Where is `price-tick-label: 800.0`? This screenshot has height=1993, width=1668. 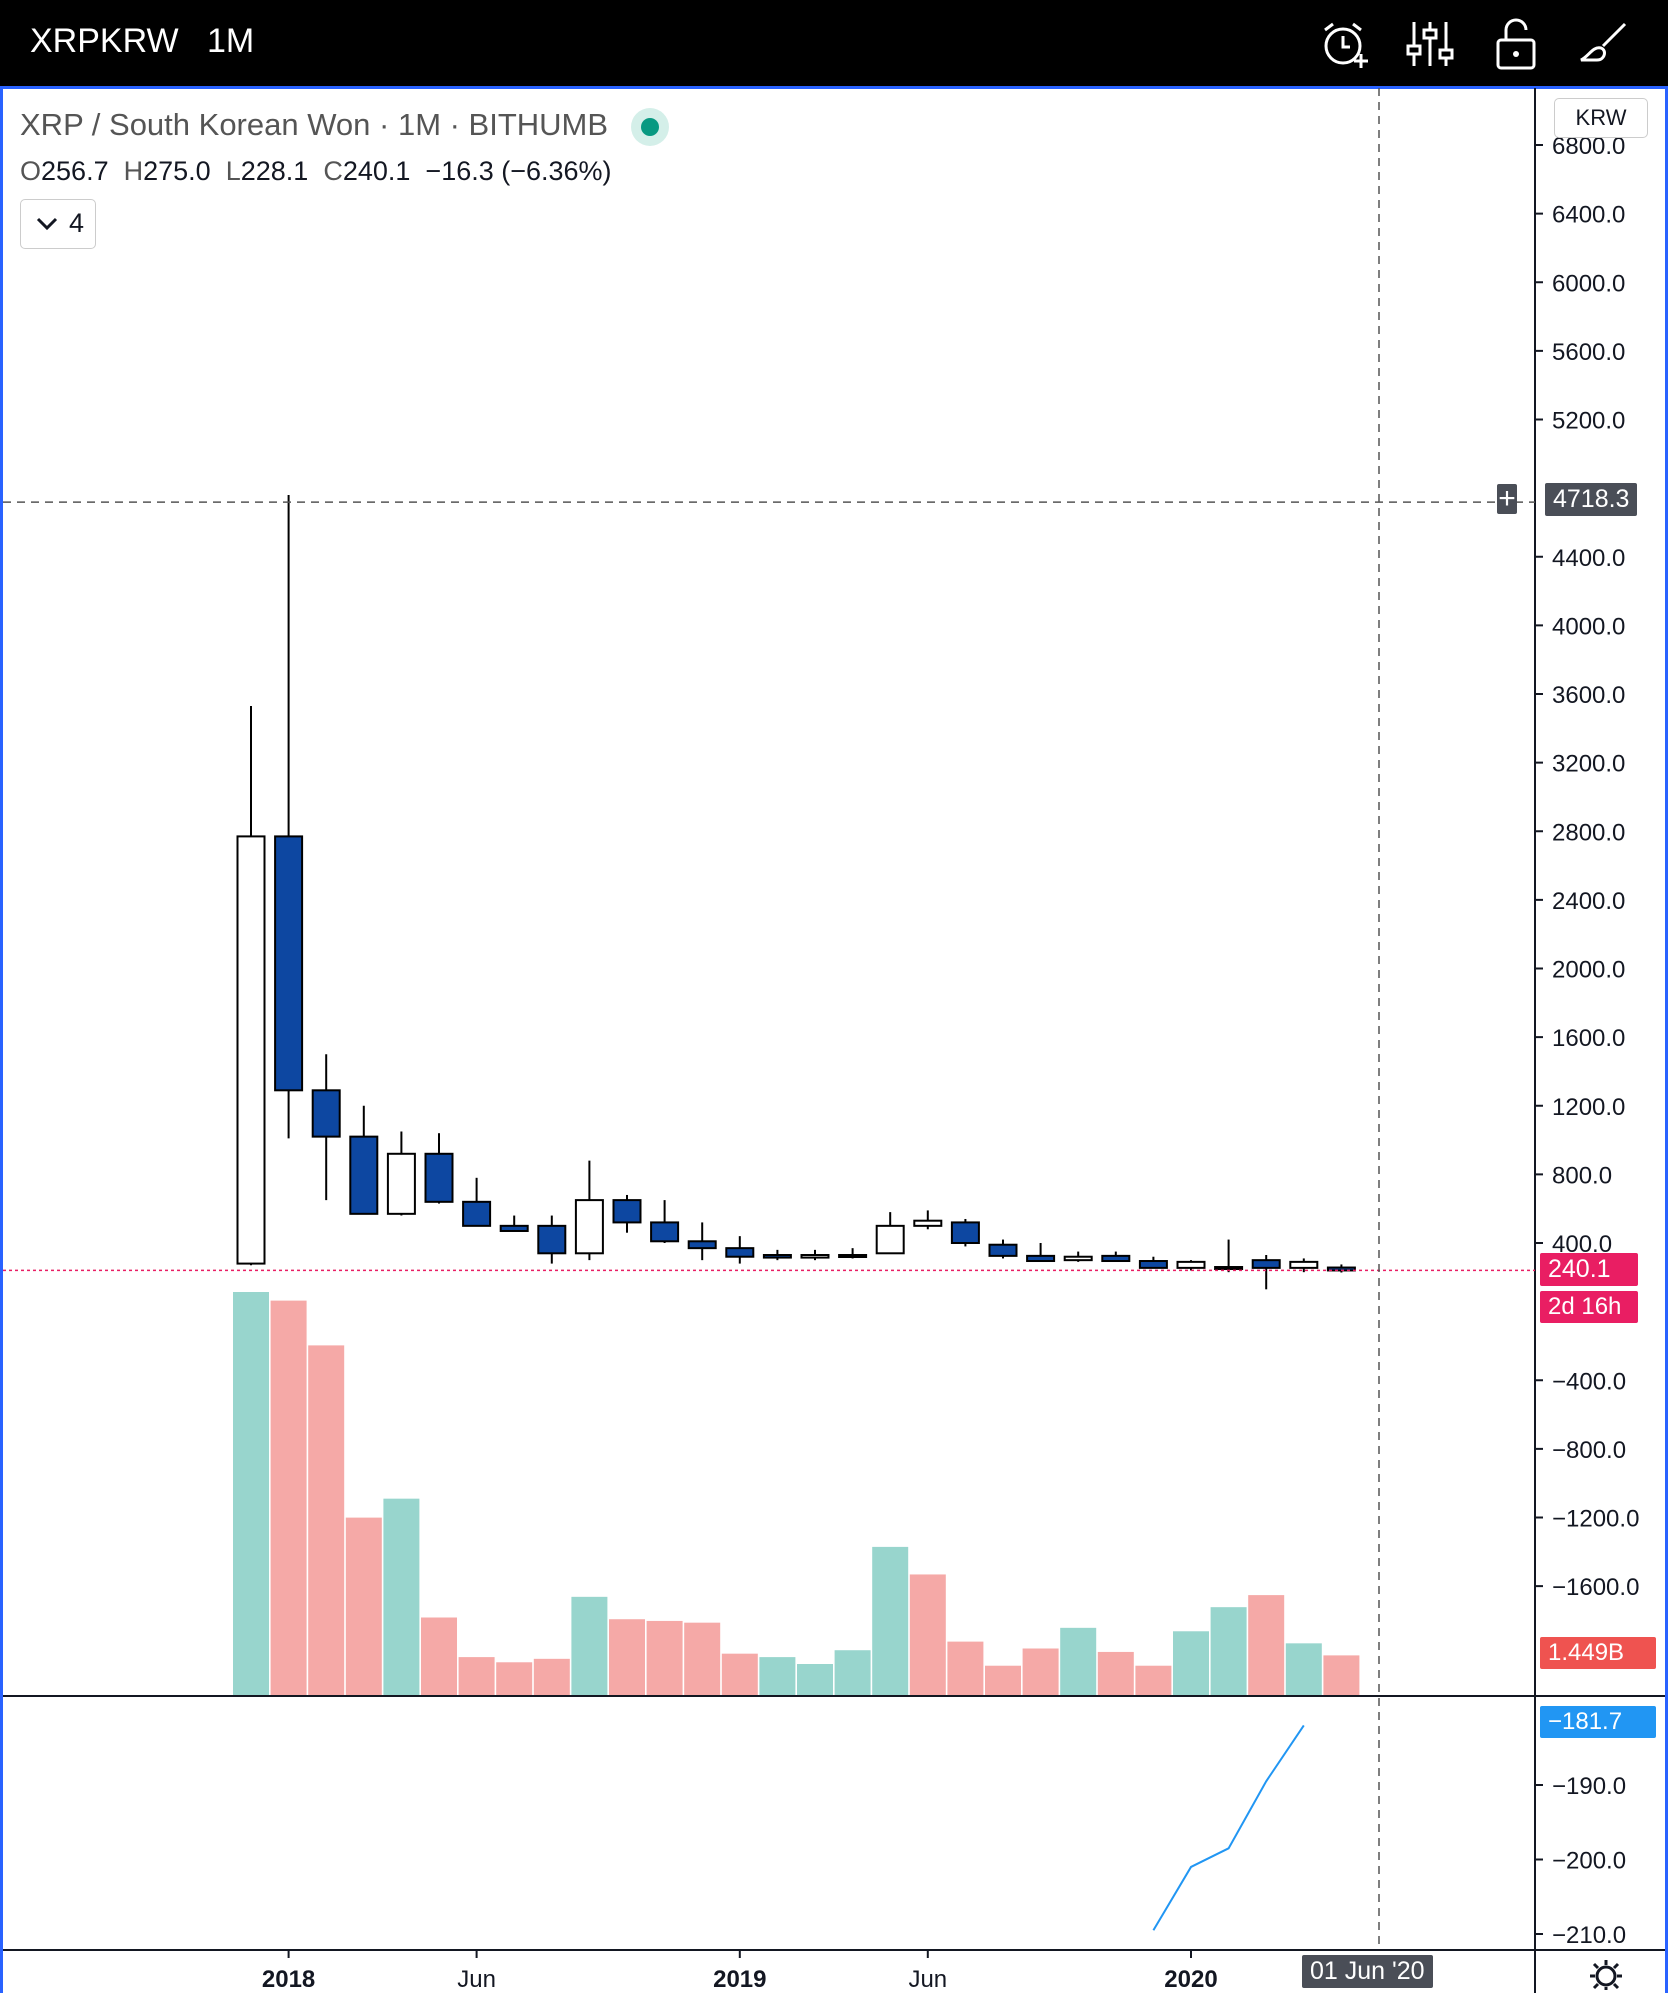 price-tick-label: 800.0 is located at coordinates (1582, 1175).